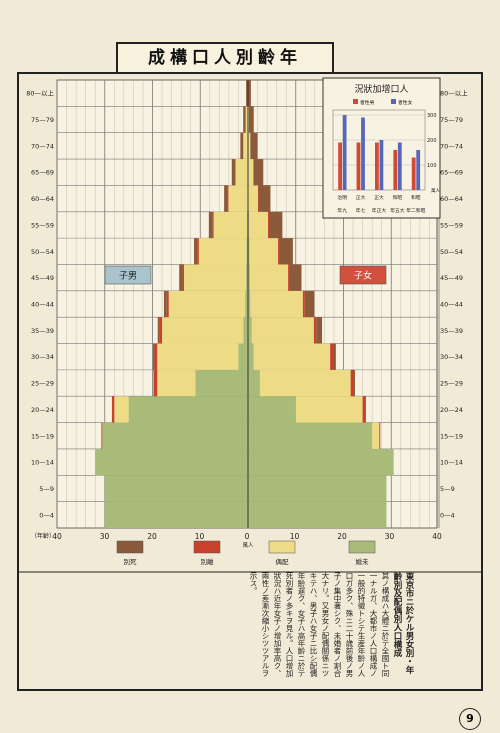  I want to click on age-label-left: 45—49, so click(42, 278).